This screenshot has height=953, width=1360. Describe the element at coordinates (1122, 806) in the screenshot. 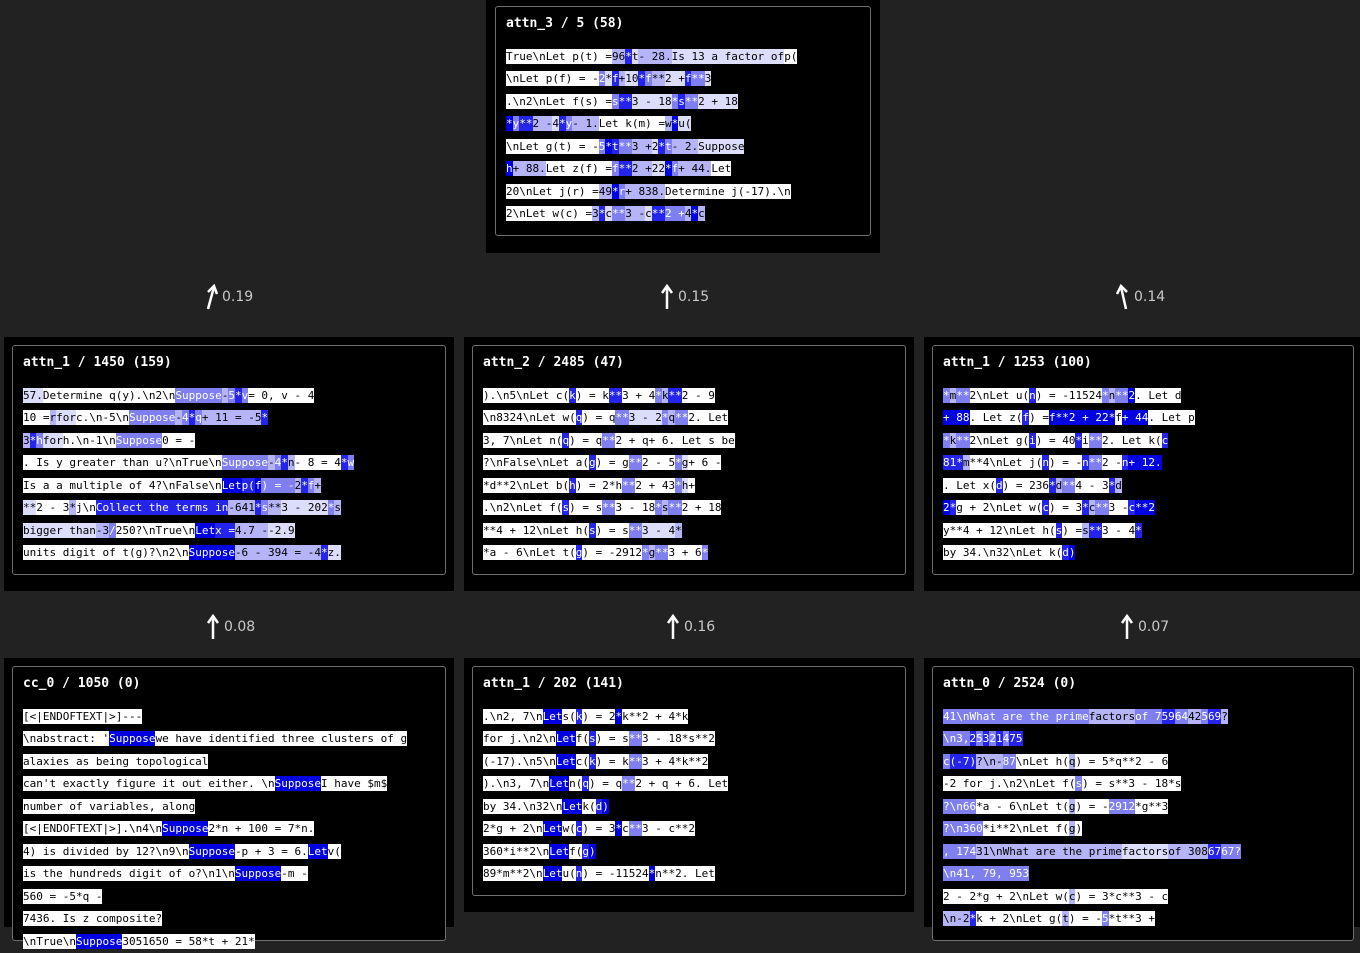

I see `token: 2912` at that location.